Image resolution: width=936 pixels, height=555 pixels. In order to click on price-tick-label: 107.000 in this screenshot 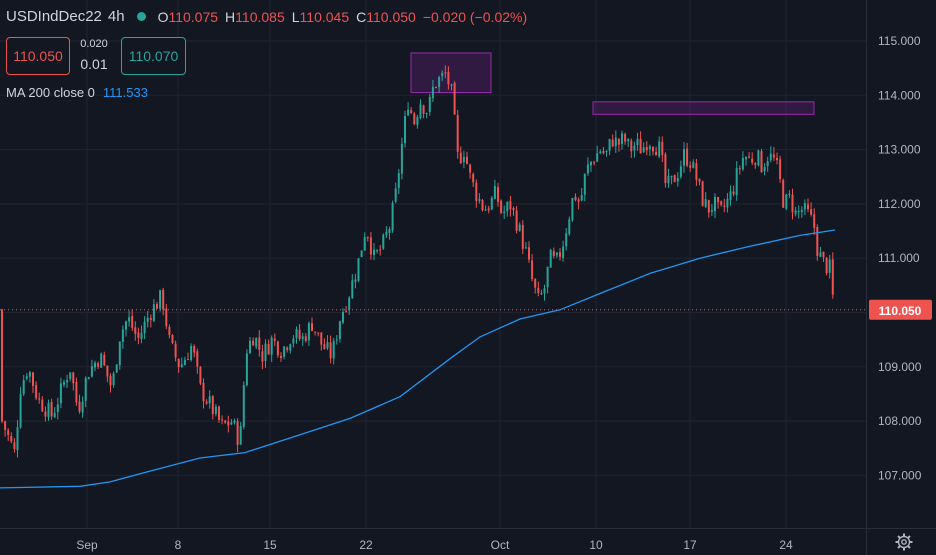, I will do `click(900, 475)`.